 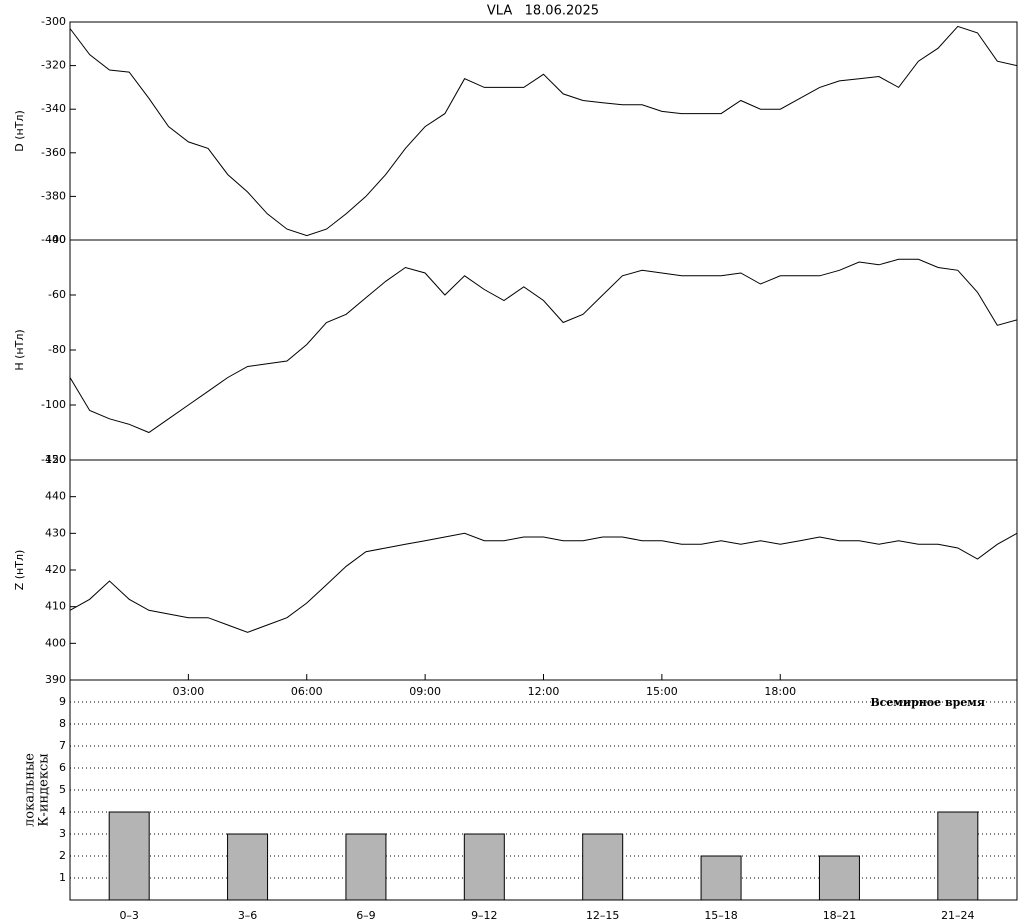 I want to click on x-tick-label: 3–6, so click(x=248, y=915).